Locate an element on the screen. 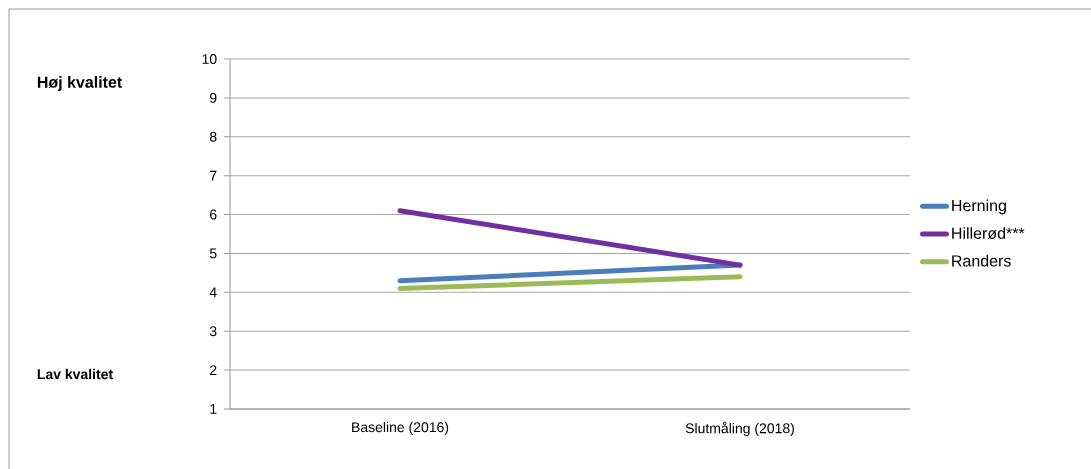 This screenshot has width=1091, height=469. y-tick-label: 4 is located at coordinates (213, 292).